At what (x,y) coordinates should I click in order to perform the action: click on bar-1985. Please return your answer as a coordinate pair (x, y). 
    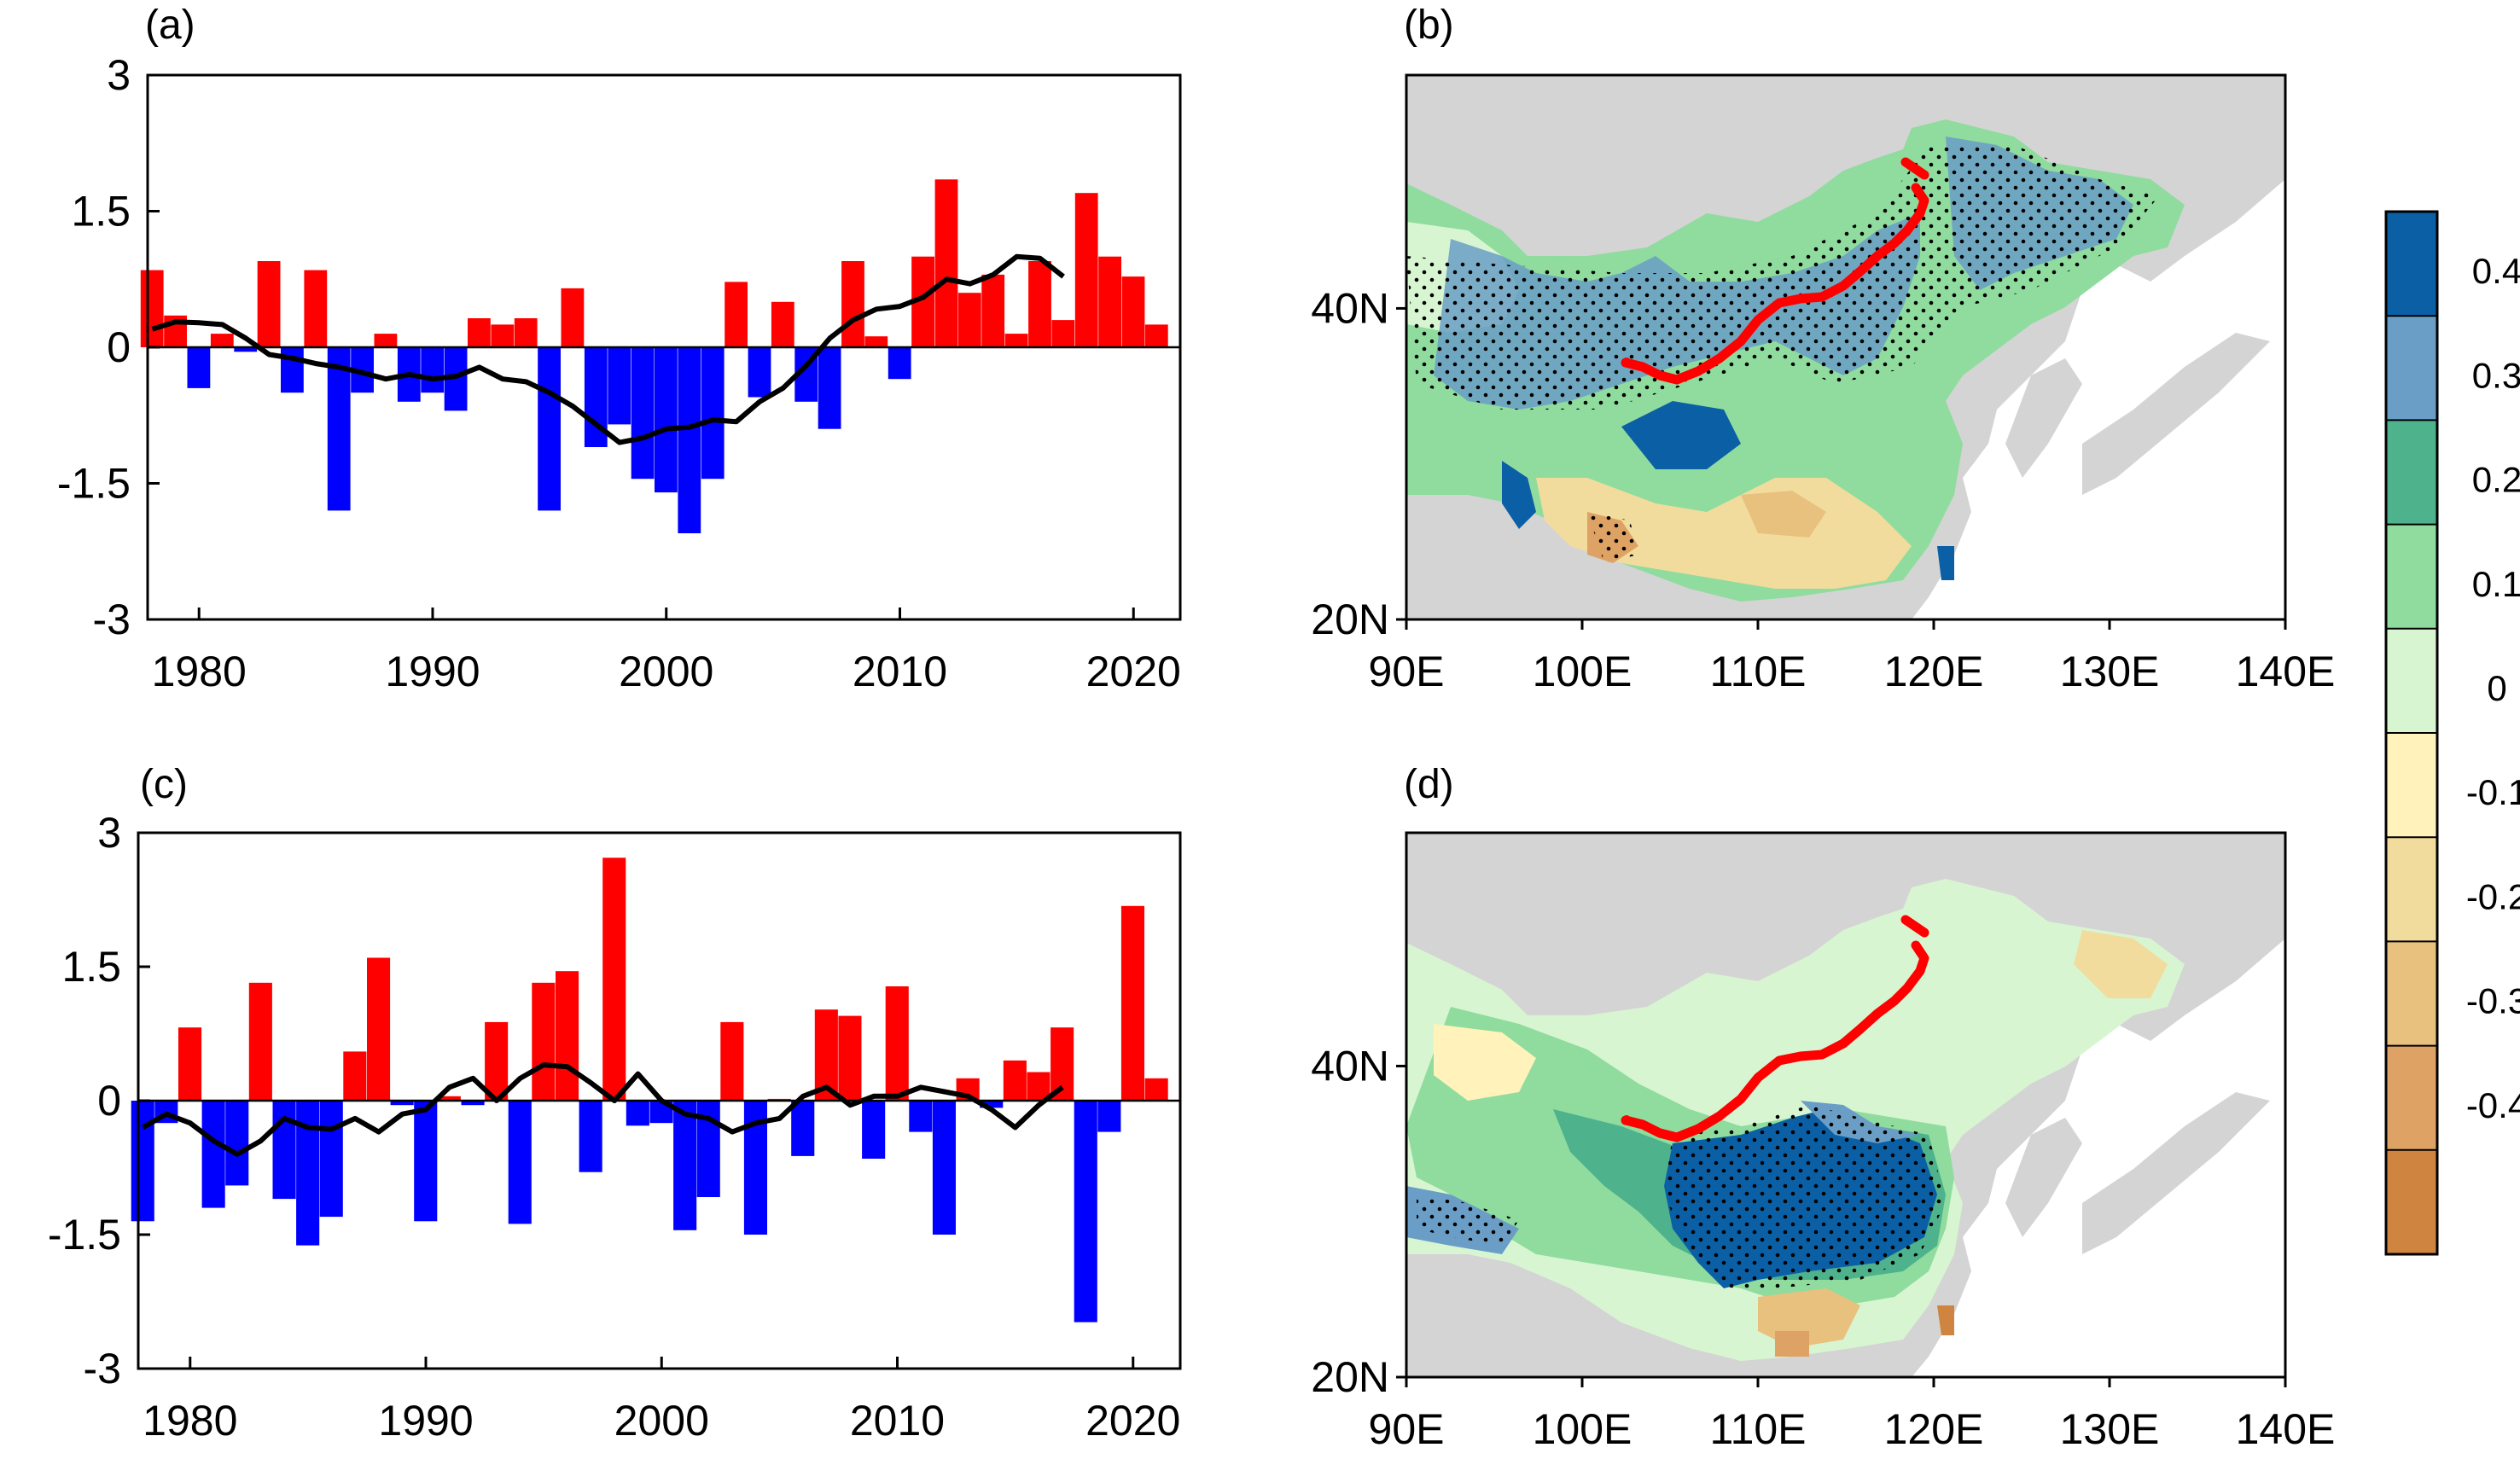
    Looking at the image, I should click on (316, 308).